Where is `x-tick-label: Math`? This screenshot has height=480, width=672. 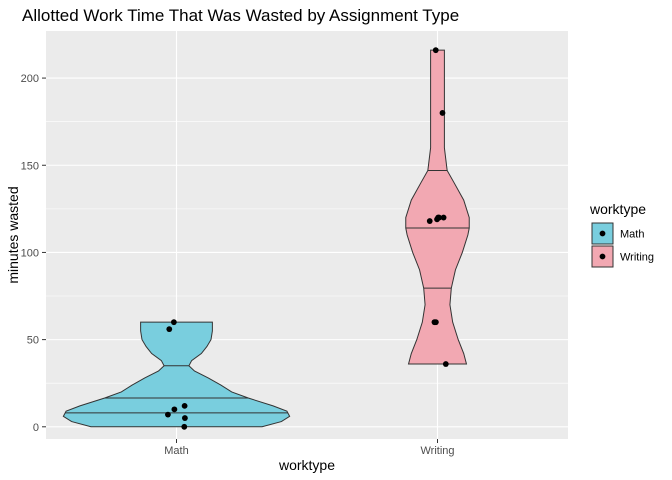
x-tick-label: Math is located at coordinates (176, 451).